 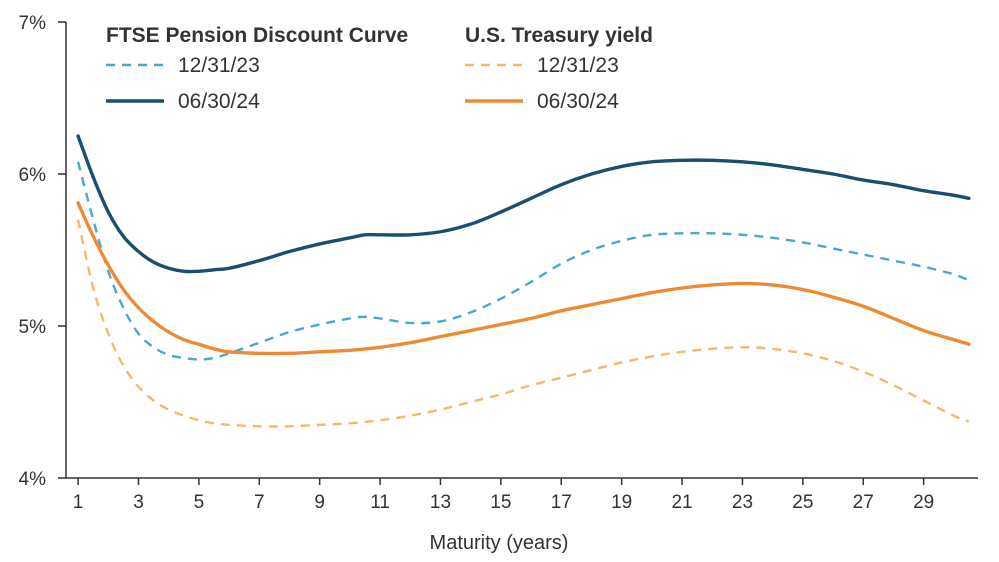 I want to click on x-tick-label: 29, so click(x=923, y=502).